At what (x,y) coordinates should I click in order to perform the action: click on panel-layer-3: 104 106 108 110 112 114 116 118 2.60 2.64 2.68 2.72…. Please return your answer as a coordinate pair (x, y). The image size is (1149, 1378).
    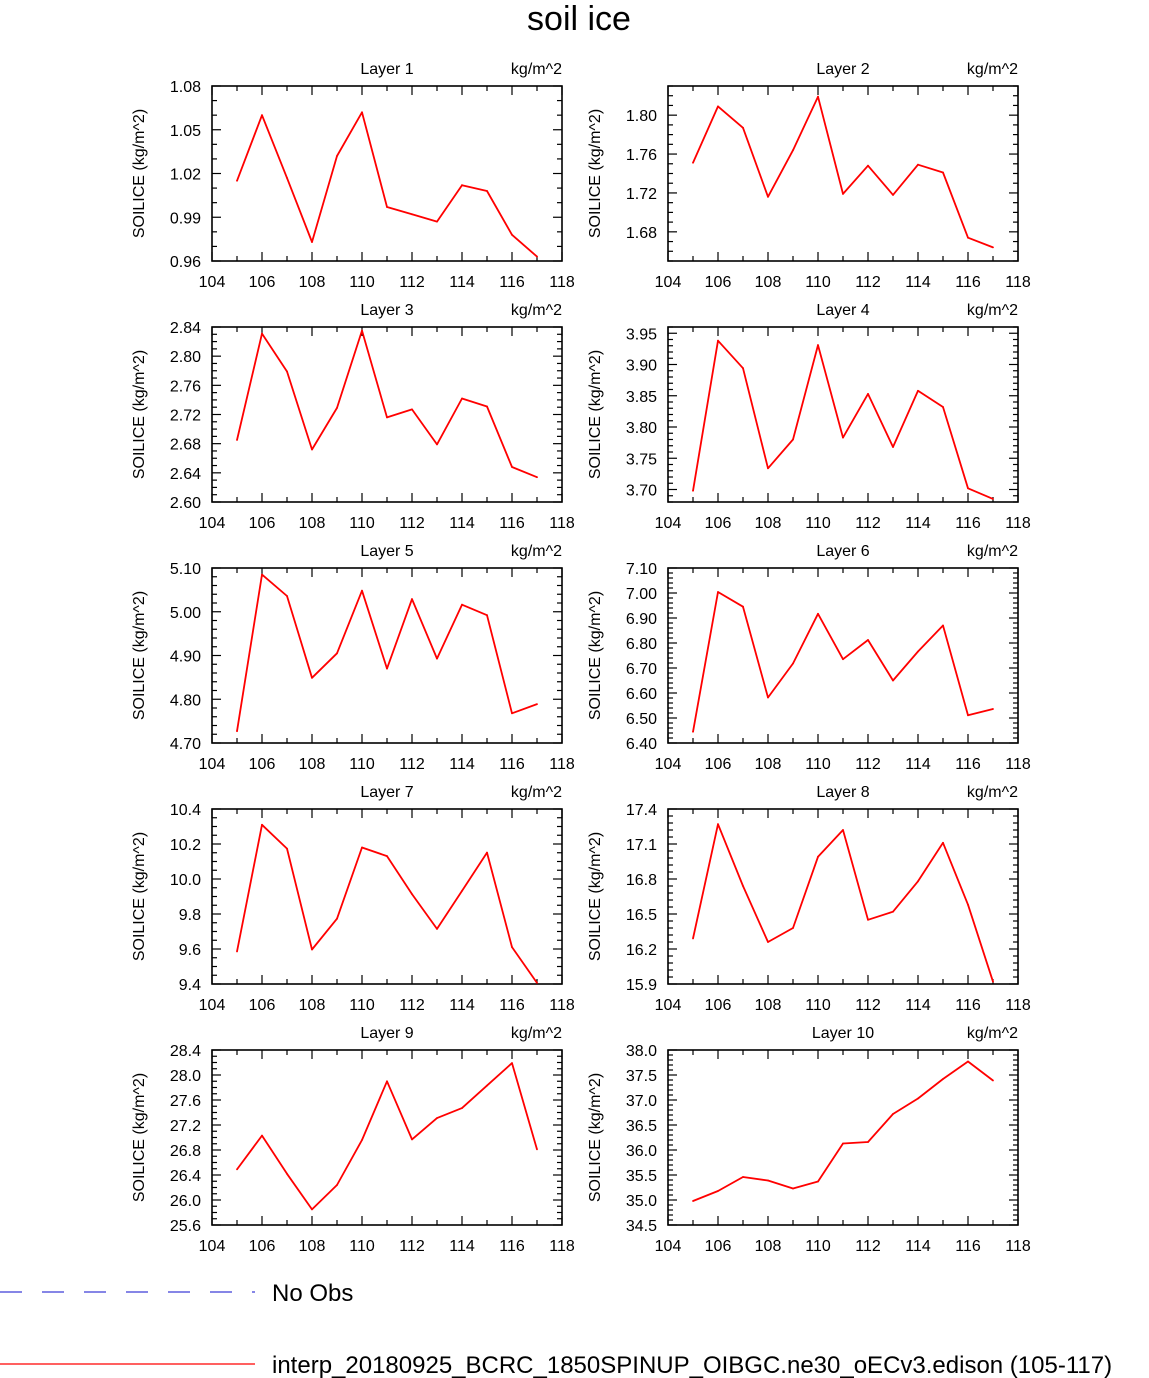
    Looking at the image, I should click on (353, 417).